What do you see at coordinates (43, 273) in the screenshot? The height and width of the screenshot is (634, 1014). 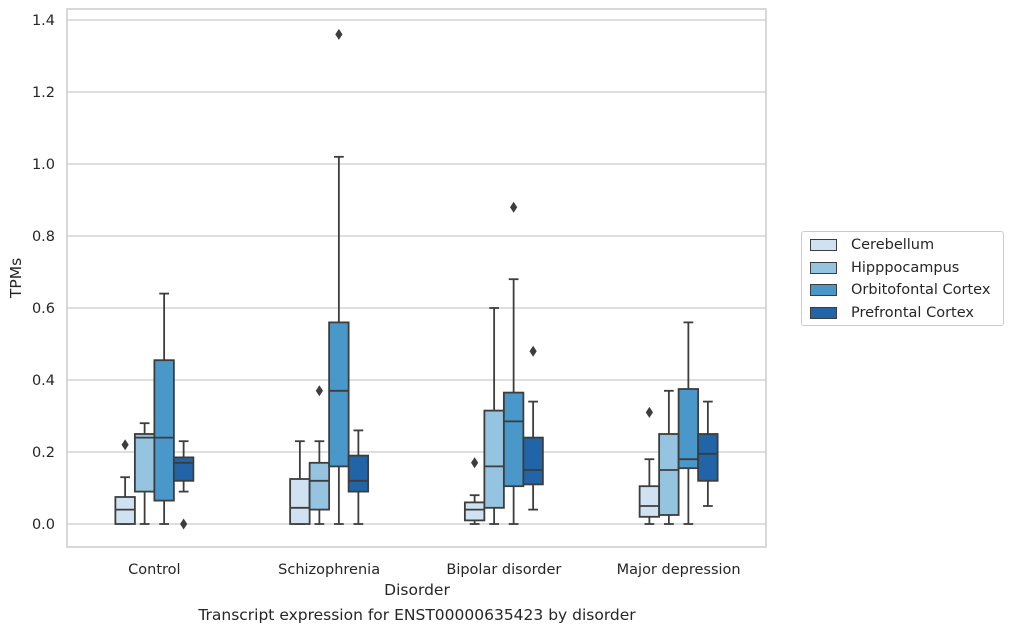 I see `y-axis-ticks: 0.0 0.2 0.4 0.6 0.8 1.0 1.2 1.4` at bounding box center [43, 273].